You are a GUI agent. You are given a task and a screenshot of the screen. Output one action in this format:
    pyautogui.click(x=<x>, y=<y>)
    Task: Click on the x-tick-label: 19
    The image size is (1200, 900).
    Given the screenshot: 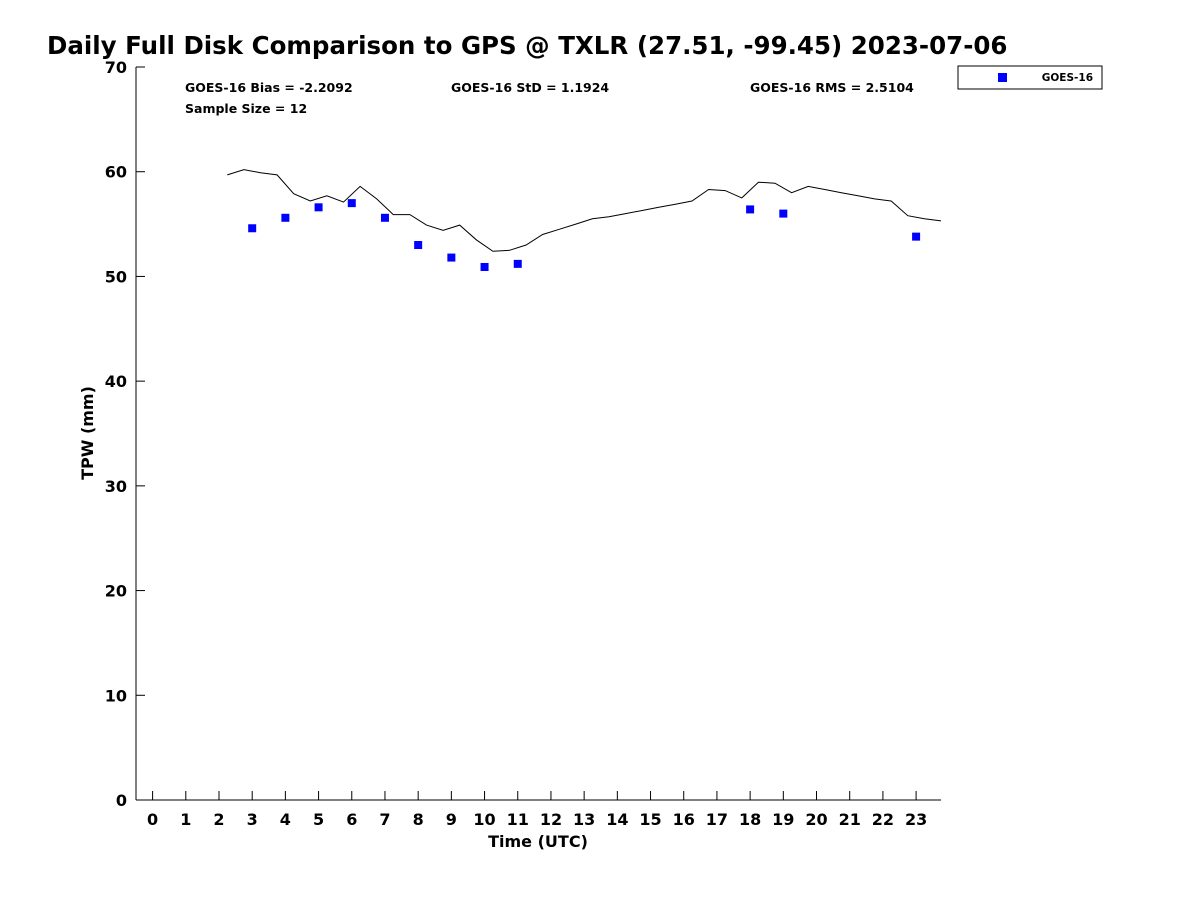 What is the action you would take?
    pyautogui.click(x=783, y=819)
    